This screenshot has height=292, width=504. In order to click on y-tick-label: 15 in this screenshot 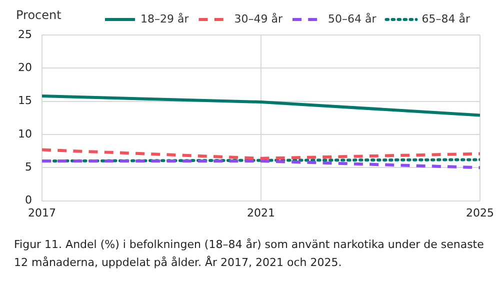, I will do `click(25, 101)`.